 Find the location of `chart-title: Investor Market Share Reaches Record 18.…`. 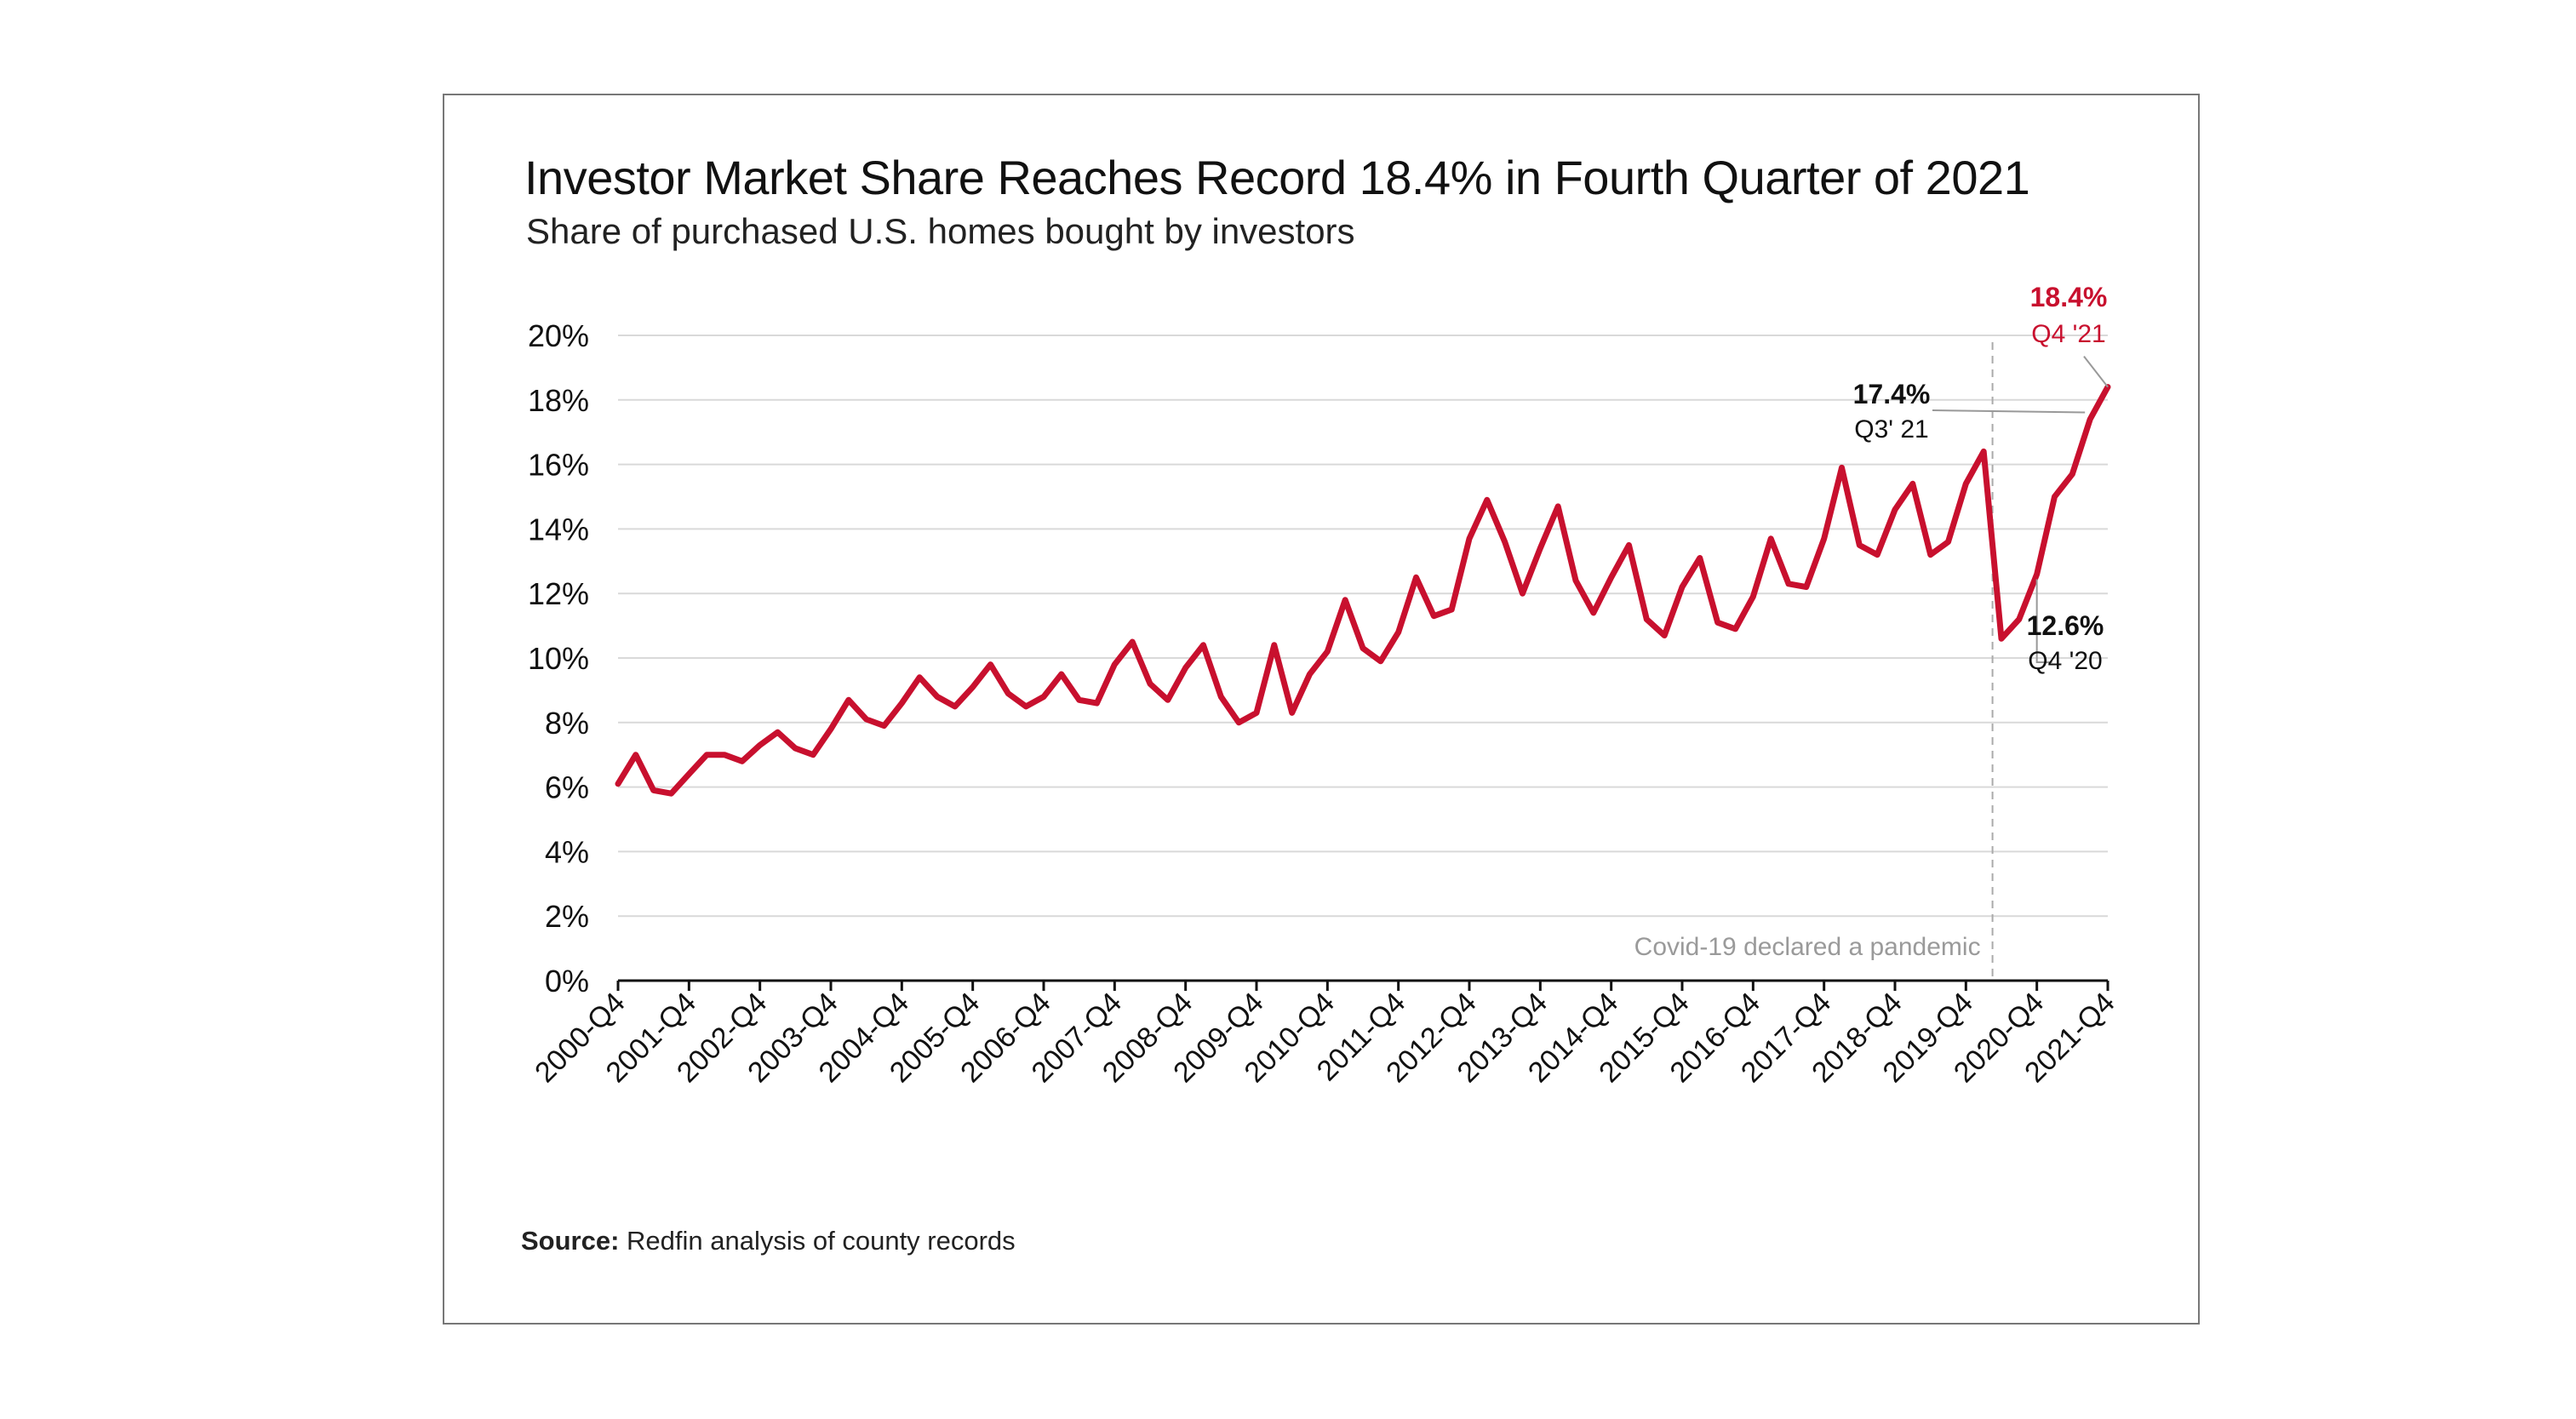

chart-title: Investor Market Share Reaches Record 18.… is located at coordinates (1277, 177).